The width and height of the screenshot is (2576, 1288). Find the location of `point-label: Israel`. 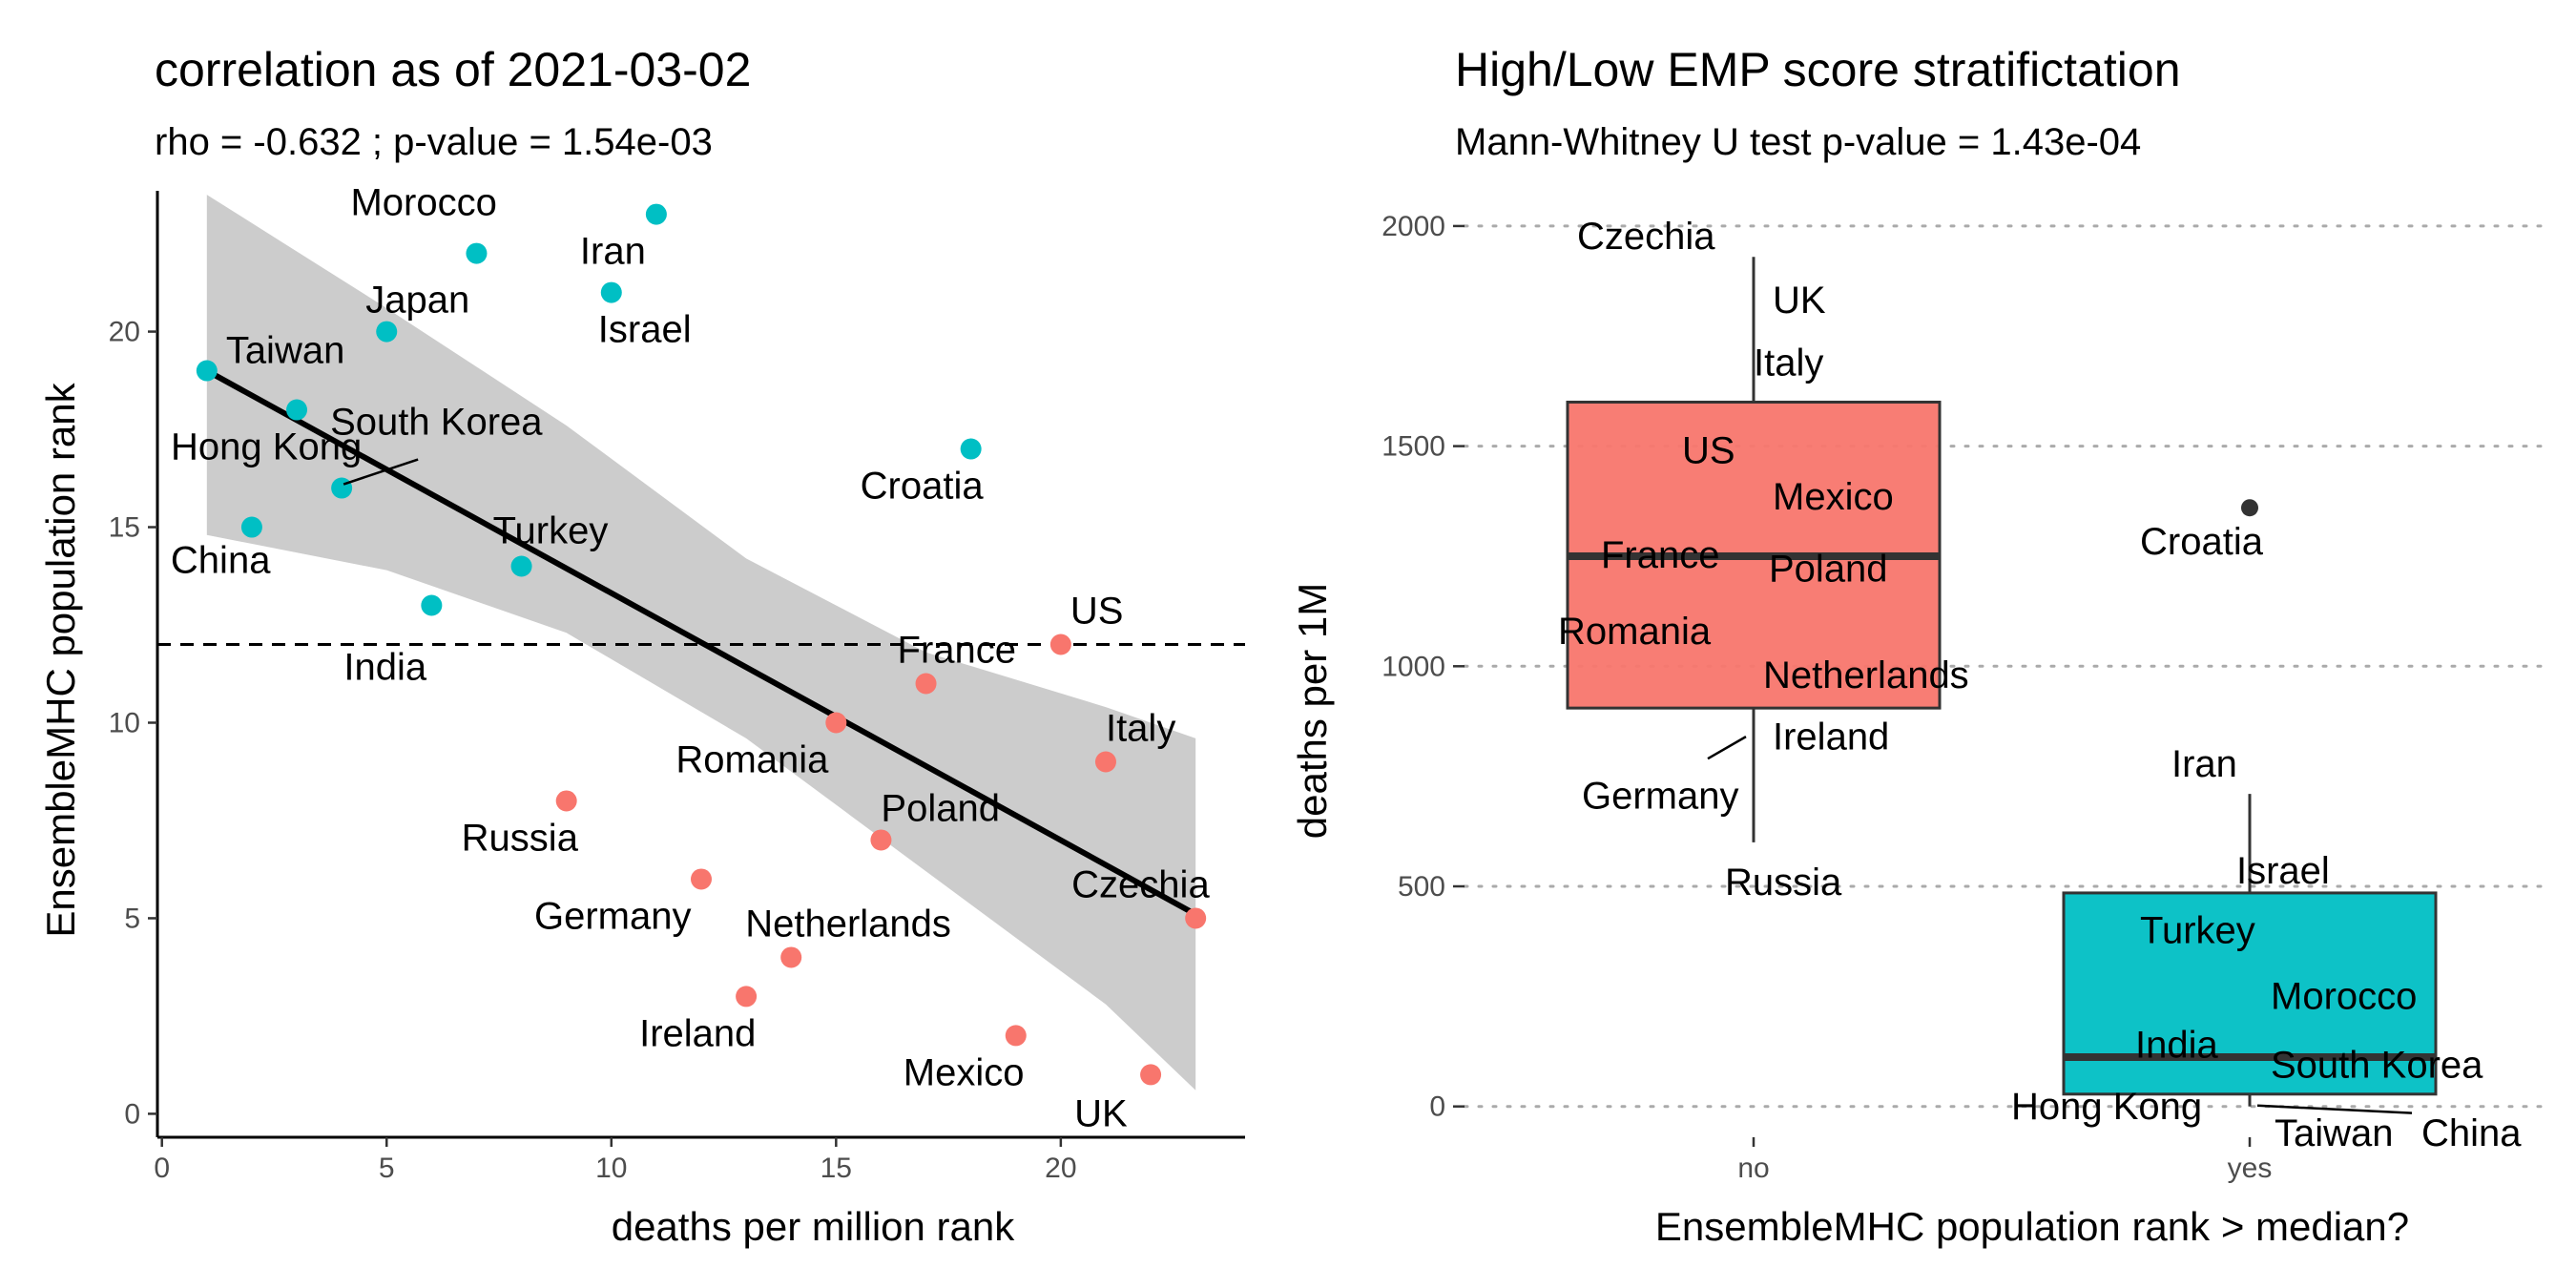

point-label: Israel is located at coordinates (645, 330).